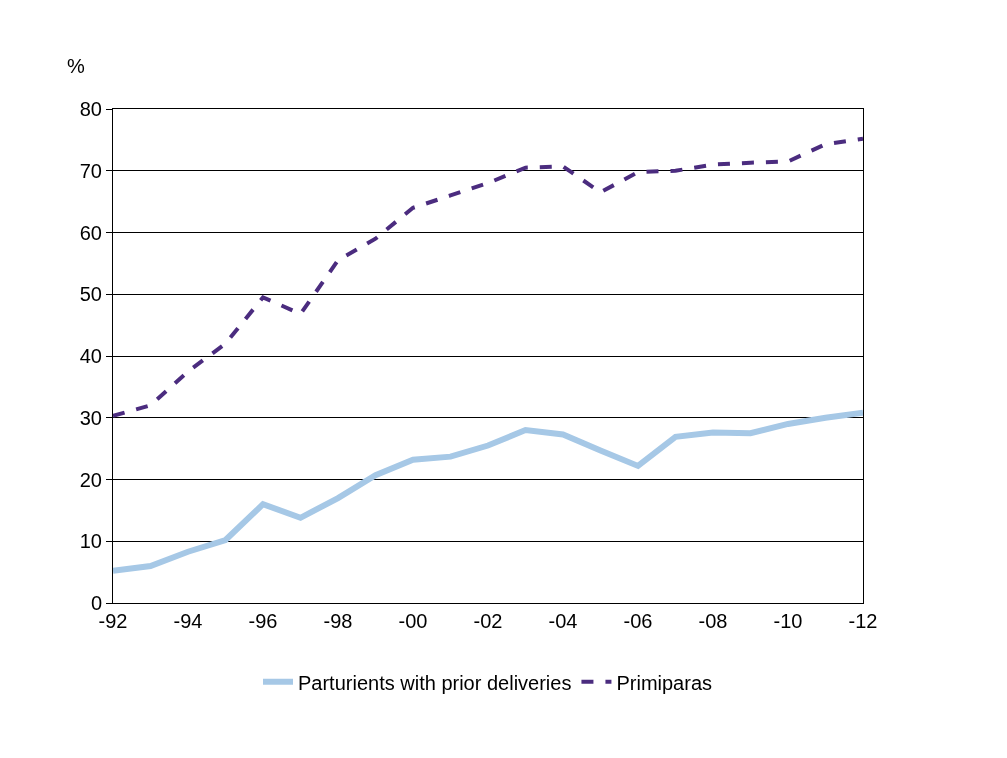 This screenshot has height=758, width=1007. Describe the element at coordinates (488, 621) in the screenshot. I see `x-tick-label: -02` at that location.